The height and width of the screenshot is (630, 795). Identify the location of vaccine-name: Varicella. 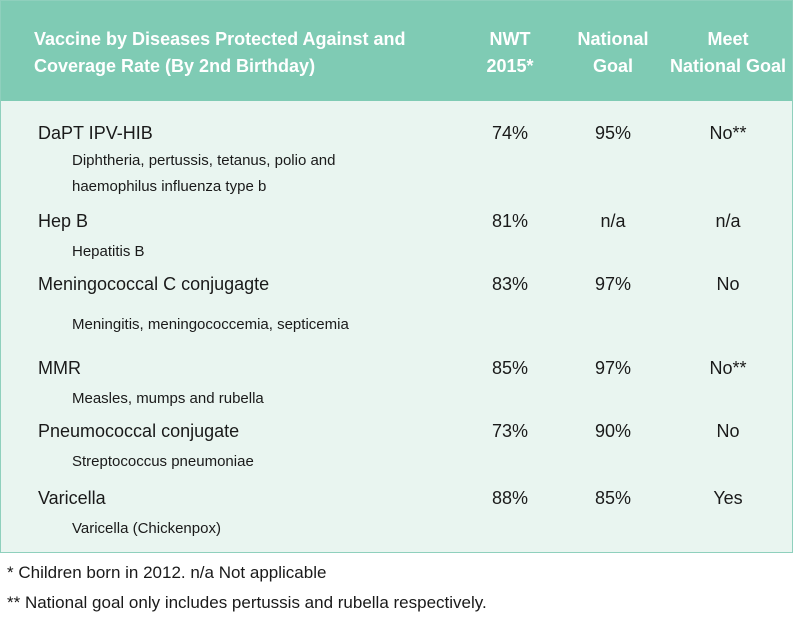
(72, 498).